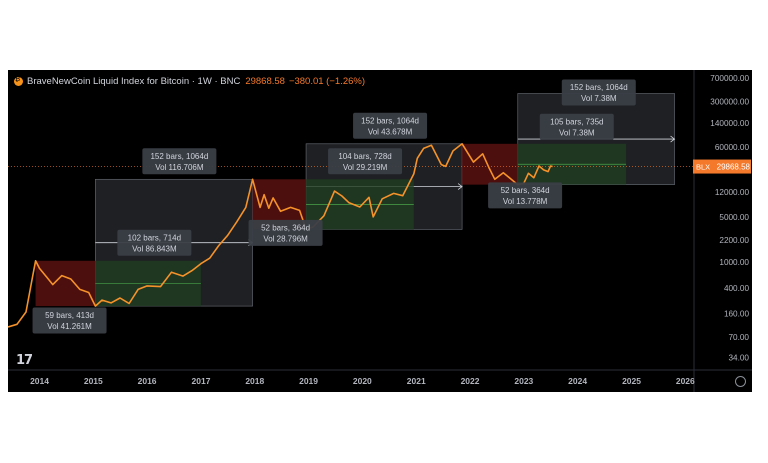 This screenshot has width=768, height=463. Describe the element at coordinates (729, 102) in the screenshot. I see `y-tick-label: 300000.00` at that location.